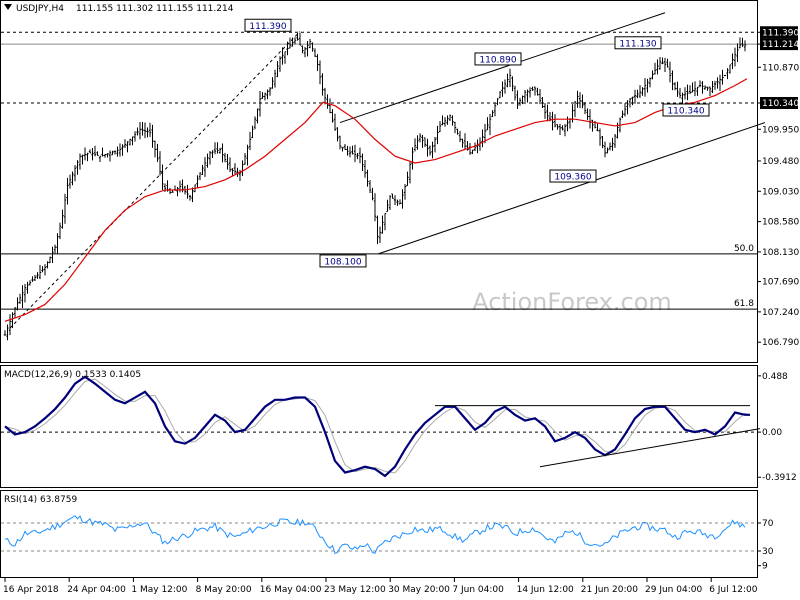 The width and height of the screenshot is (800, 600). Describe the element at coordinates (744, 249) in the screenshot. I see `fib-label: 50.0` at that location.